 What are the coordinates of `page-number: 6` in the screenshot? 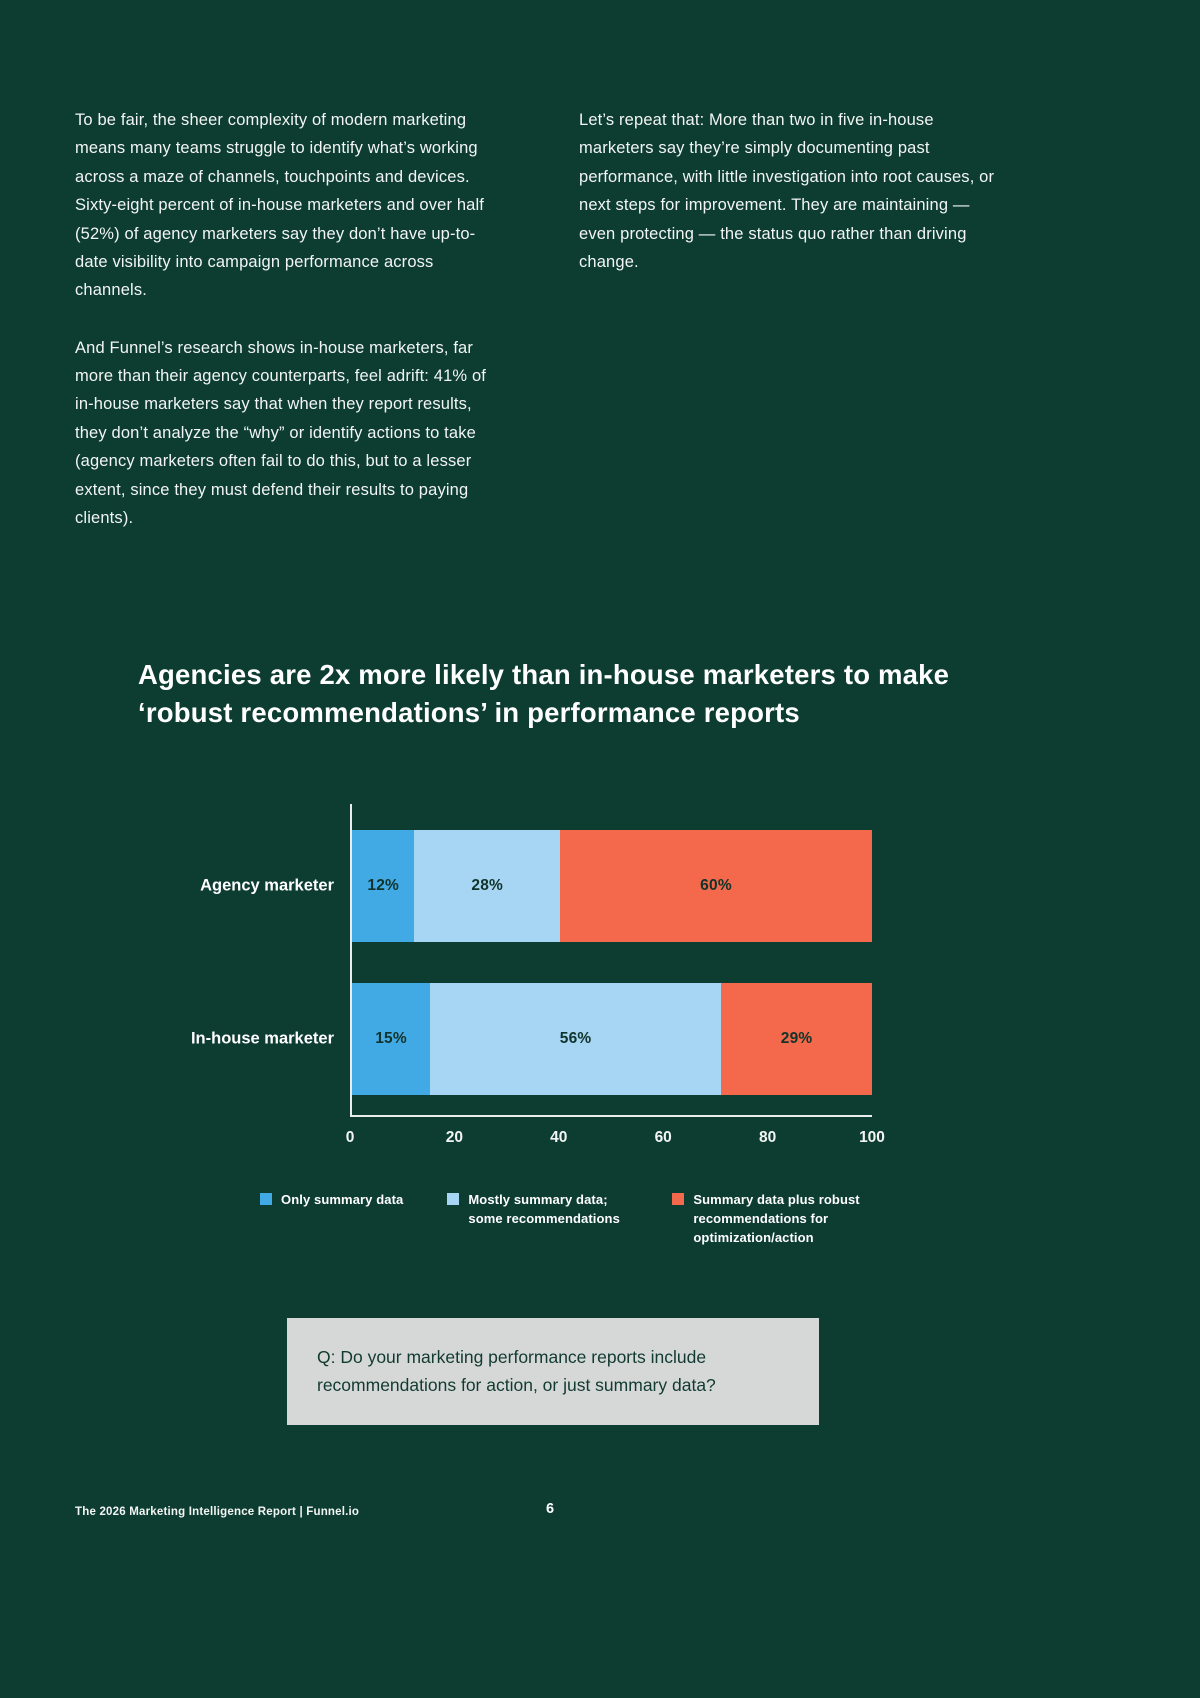 It's located at (550, 1509).